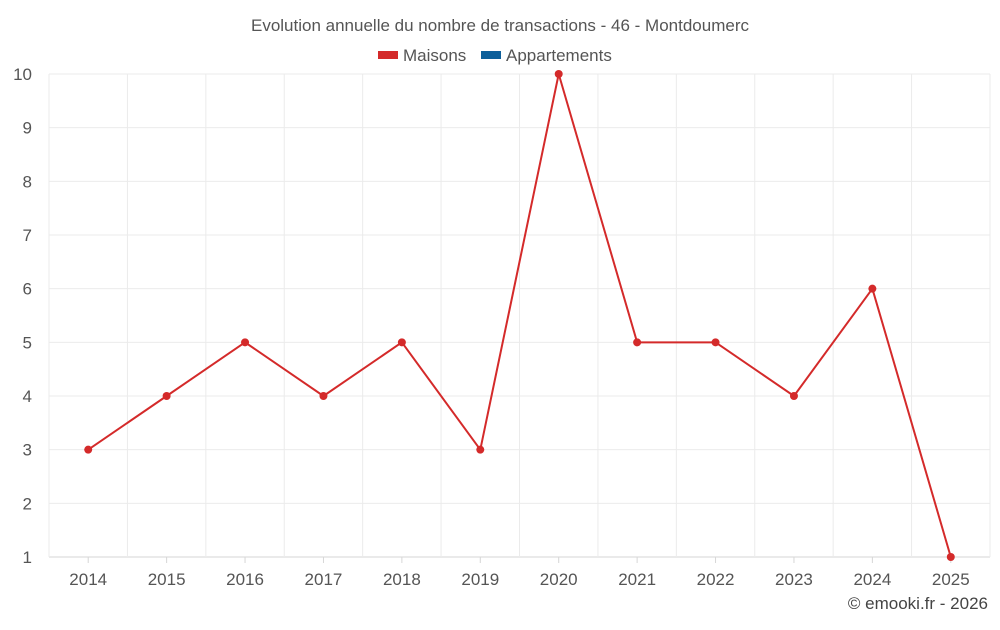 This screenshot has width=1000, height=630. Describe the element at coordinates (491, 55) in the screenshot. I see `legend-swatch-appartements` at that location.